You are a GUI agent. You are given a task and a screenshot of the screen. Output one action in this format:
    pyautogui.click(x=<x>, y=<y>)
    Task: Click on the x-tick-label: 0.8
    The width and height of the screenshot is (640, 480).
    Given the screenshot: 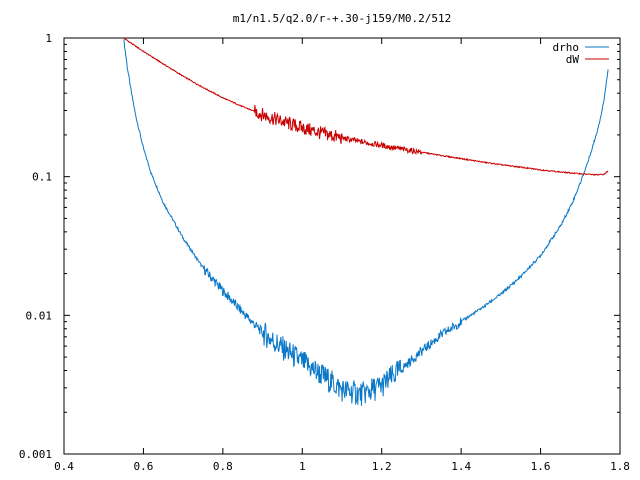 What is the action you would take?
    pyautogui.click(x=223, y=466)
    